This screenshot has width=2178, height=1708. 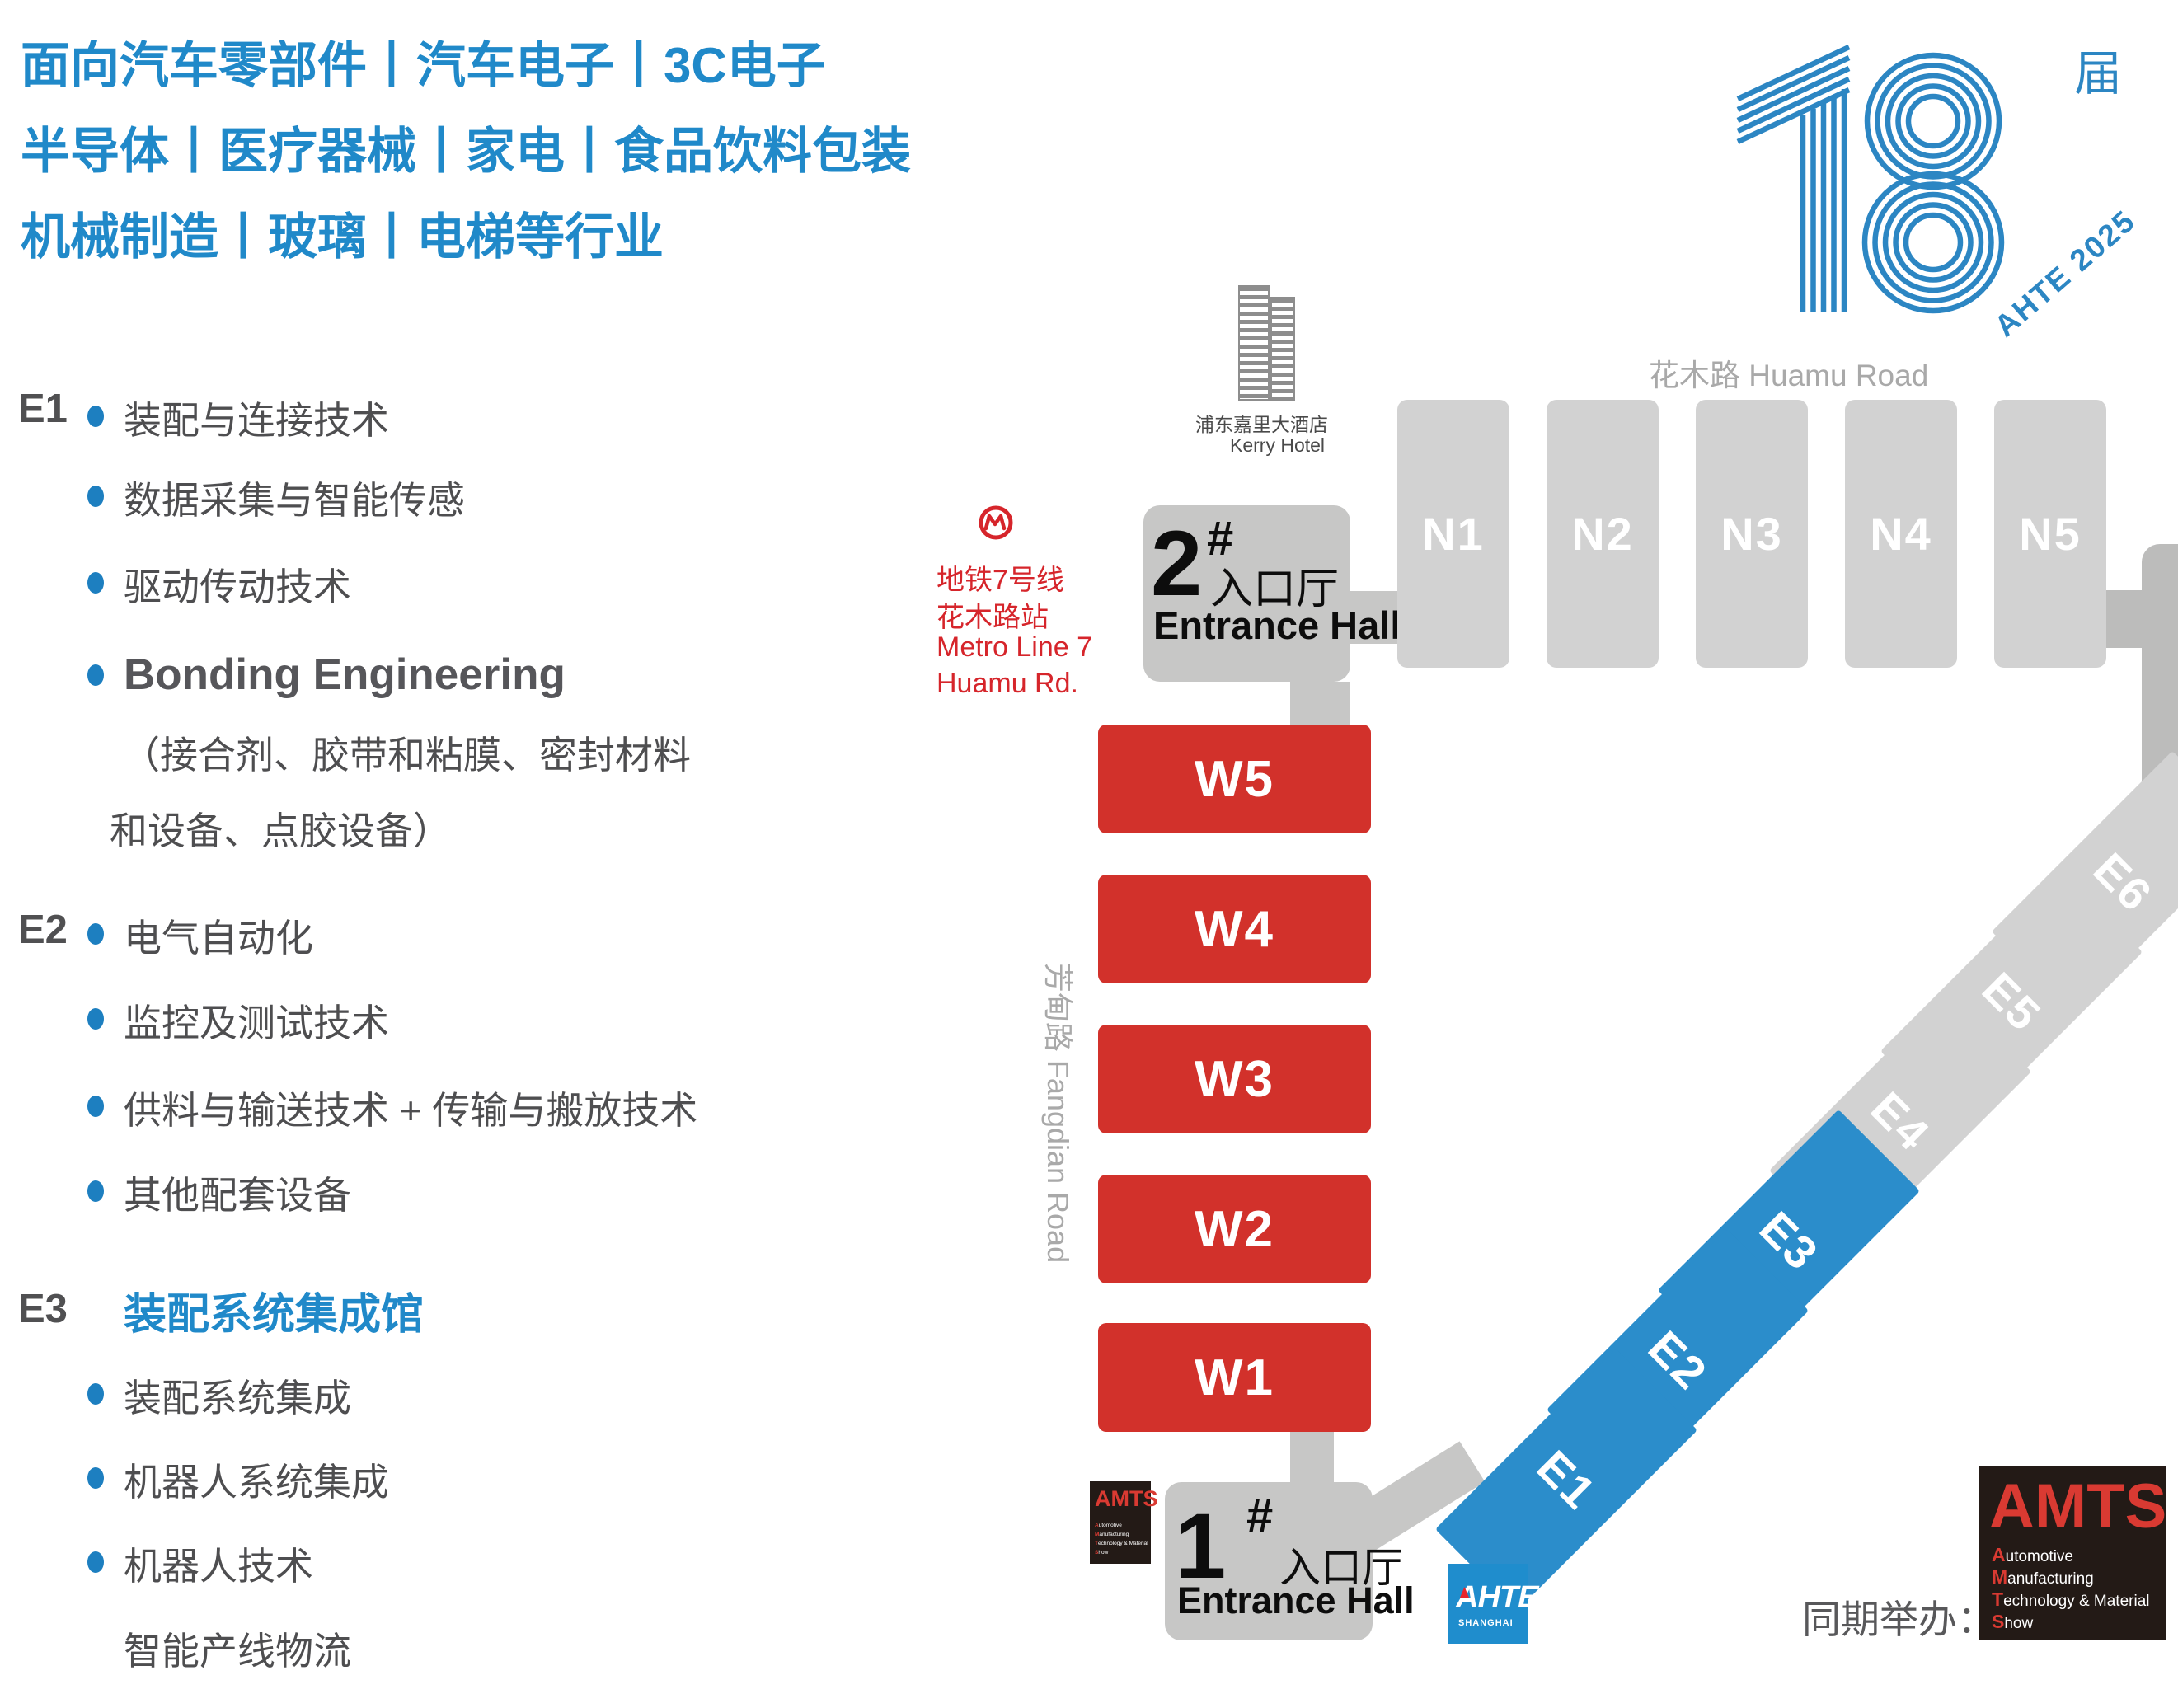 What do you see at coordinates (1007, 683) in the screenshot?
I see `metro-info-line: Huamu Rd.` at bounding box center [1007, 683].